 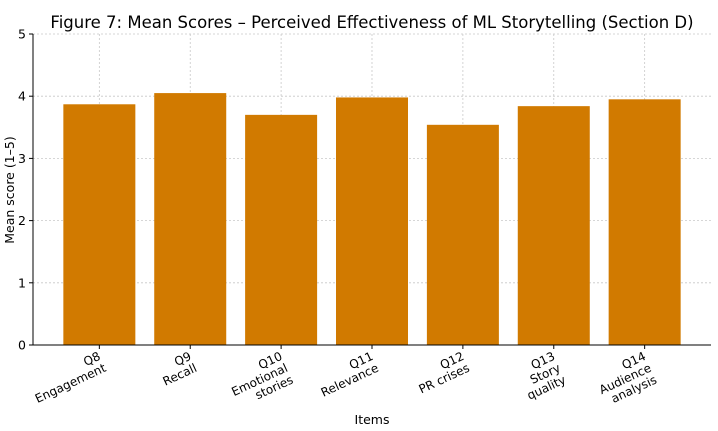 What do you see at coordinates (553, 225) in the screenshot?
I see `bar-q13` at bounding box center [553, 225].